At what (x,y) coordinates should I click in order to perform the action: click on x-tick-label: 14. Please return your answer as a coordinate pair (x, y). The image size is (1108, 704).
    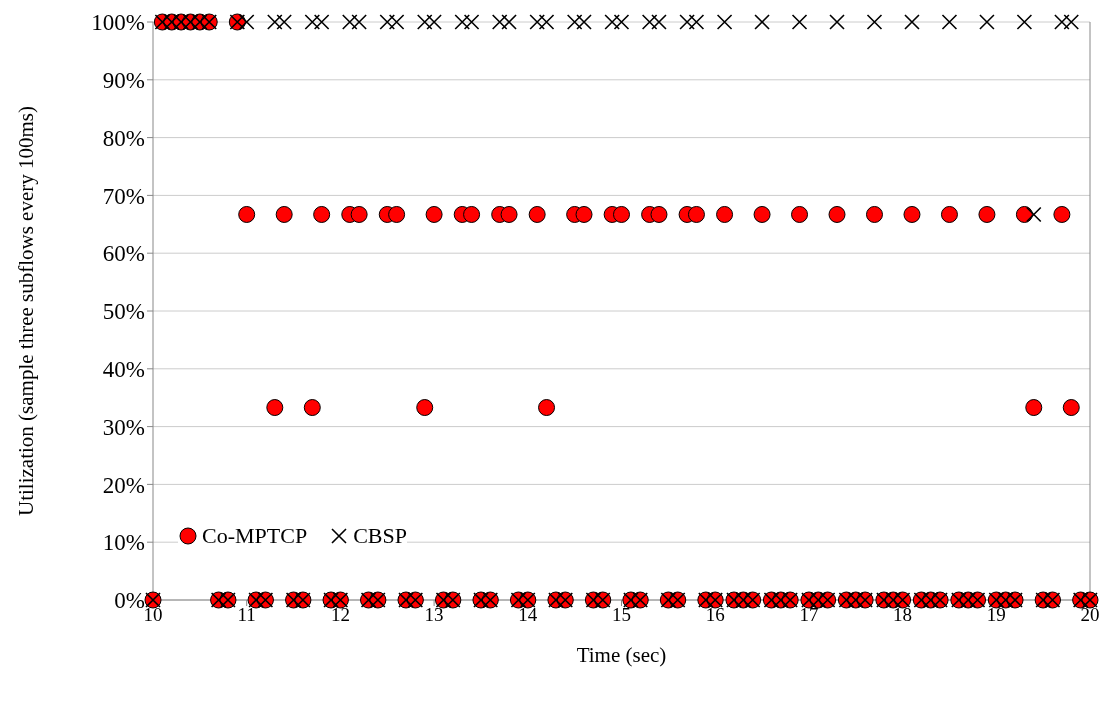
    Looking at the image, I should click on (528, 615).